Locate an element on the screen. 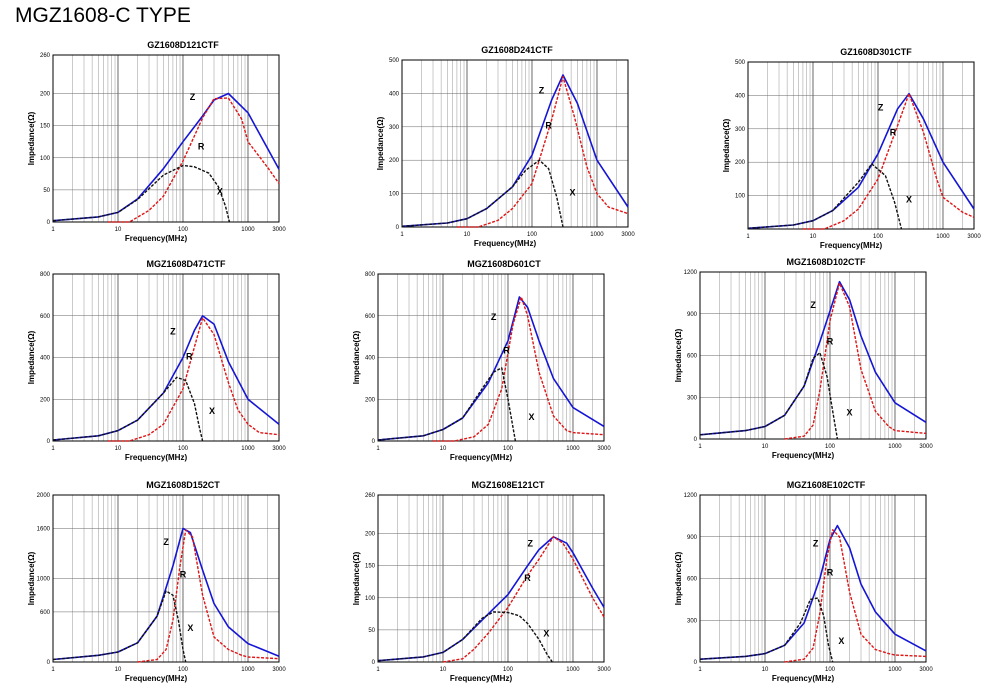  y-tick-label: 1600 is located at coordinates (44, 529).